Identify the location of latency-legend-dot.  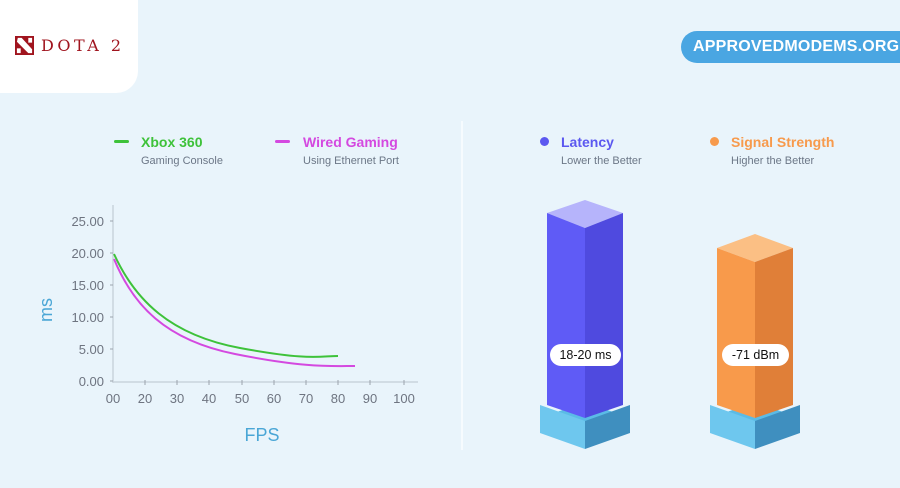
(544, 141).